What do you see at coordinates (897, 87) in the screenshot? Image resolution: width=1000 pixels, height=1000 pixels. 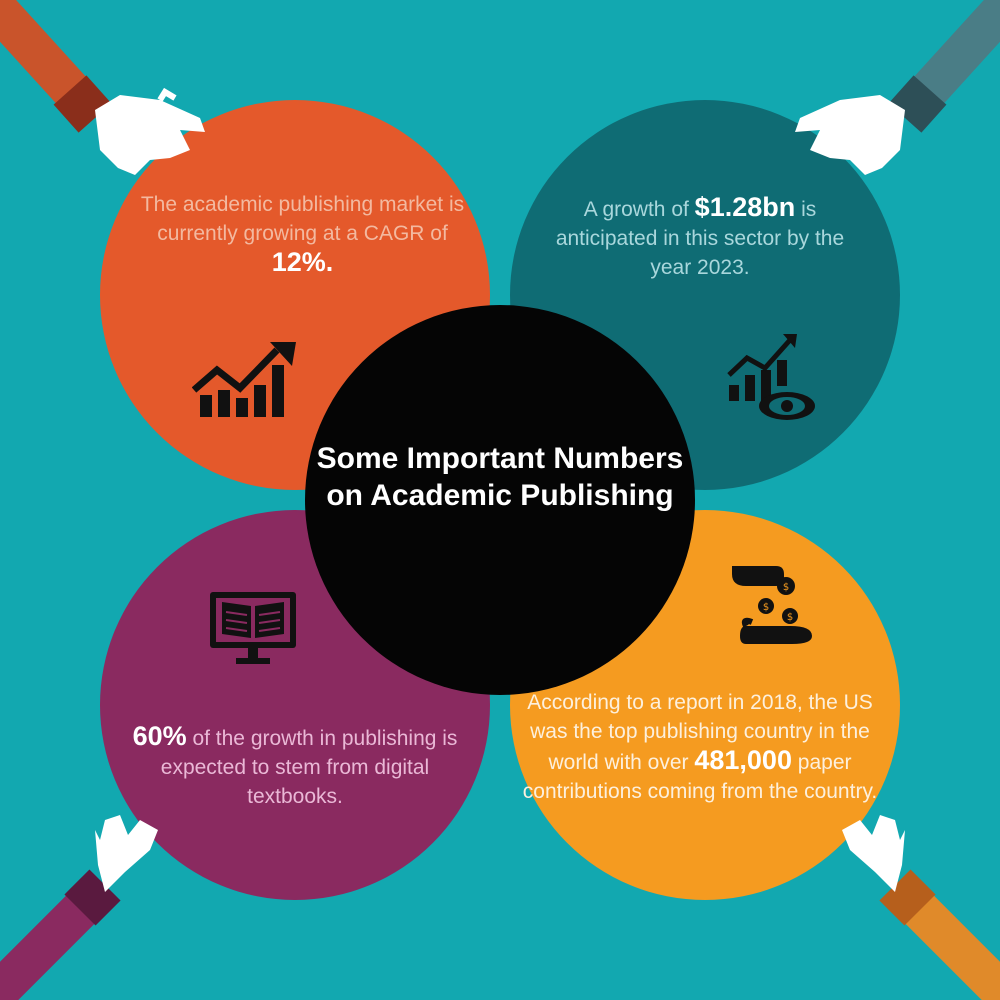 I see `hand-top-right-icon` at bounding box center [897, 87].